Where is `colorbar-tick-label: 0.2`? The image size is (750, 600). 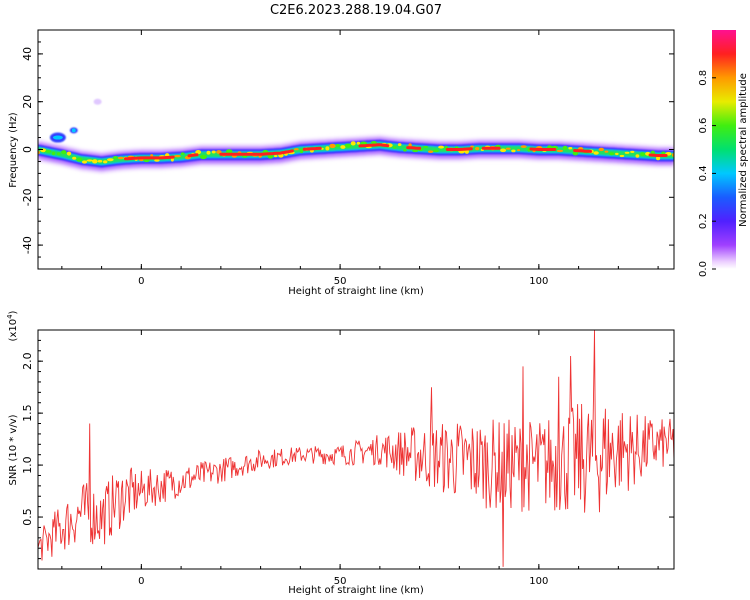 colorbar-tick-label: 0.2 is located at coordinates (703, 221).